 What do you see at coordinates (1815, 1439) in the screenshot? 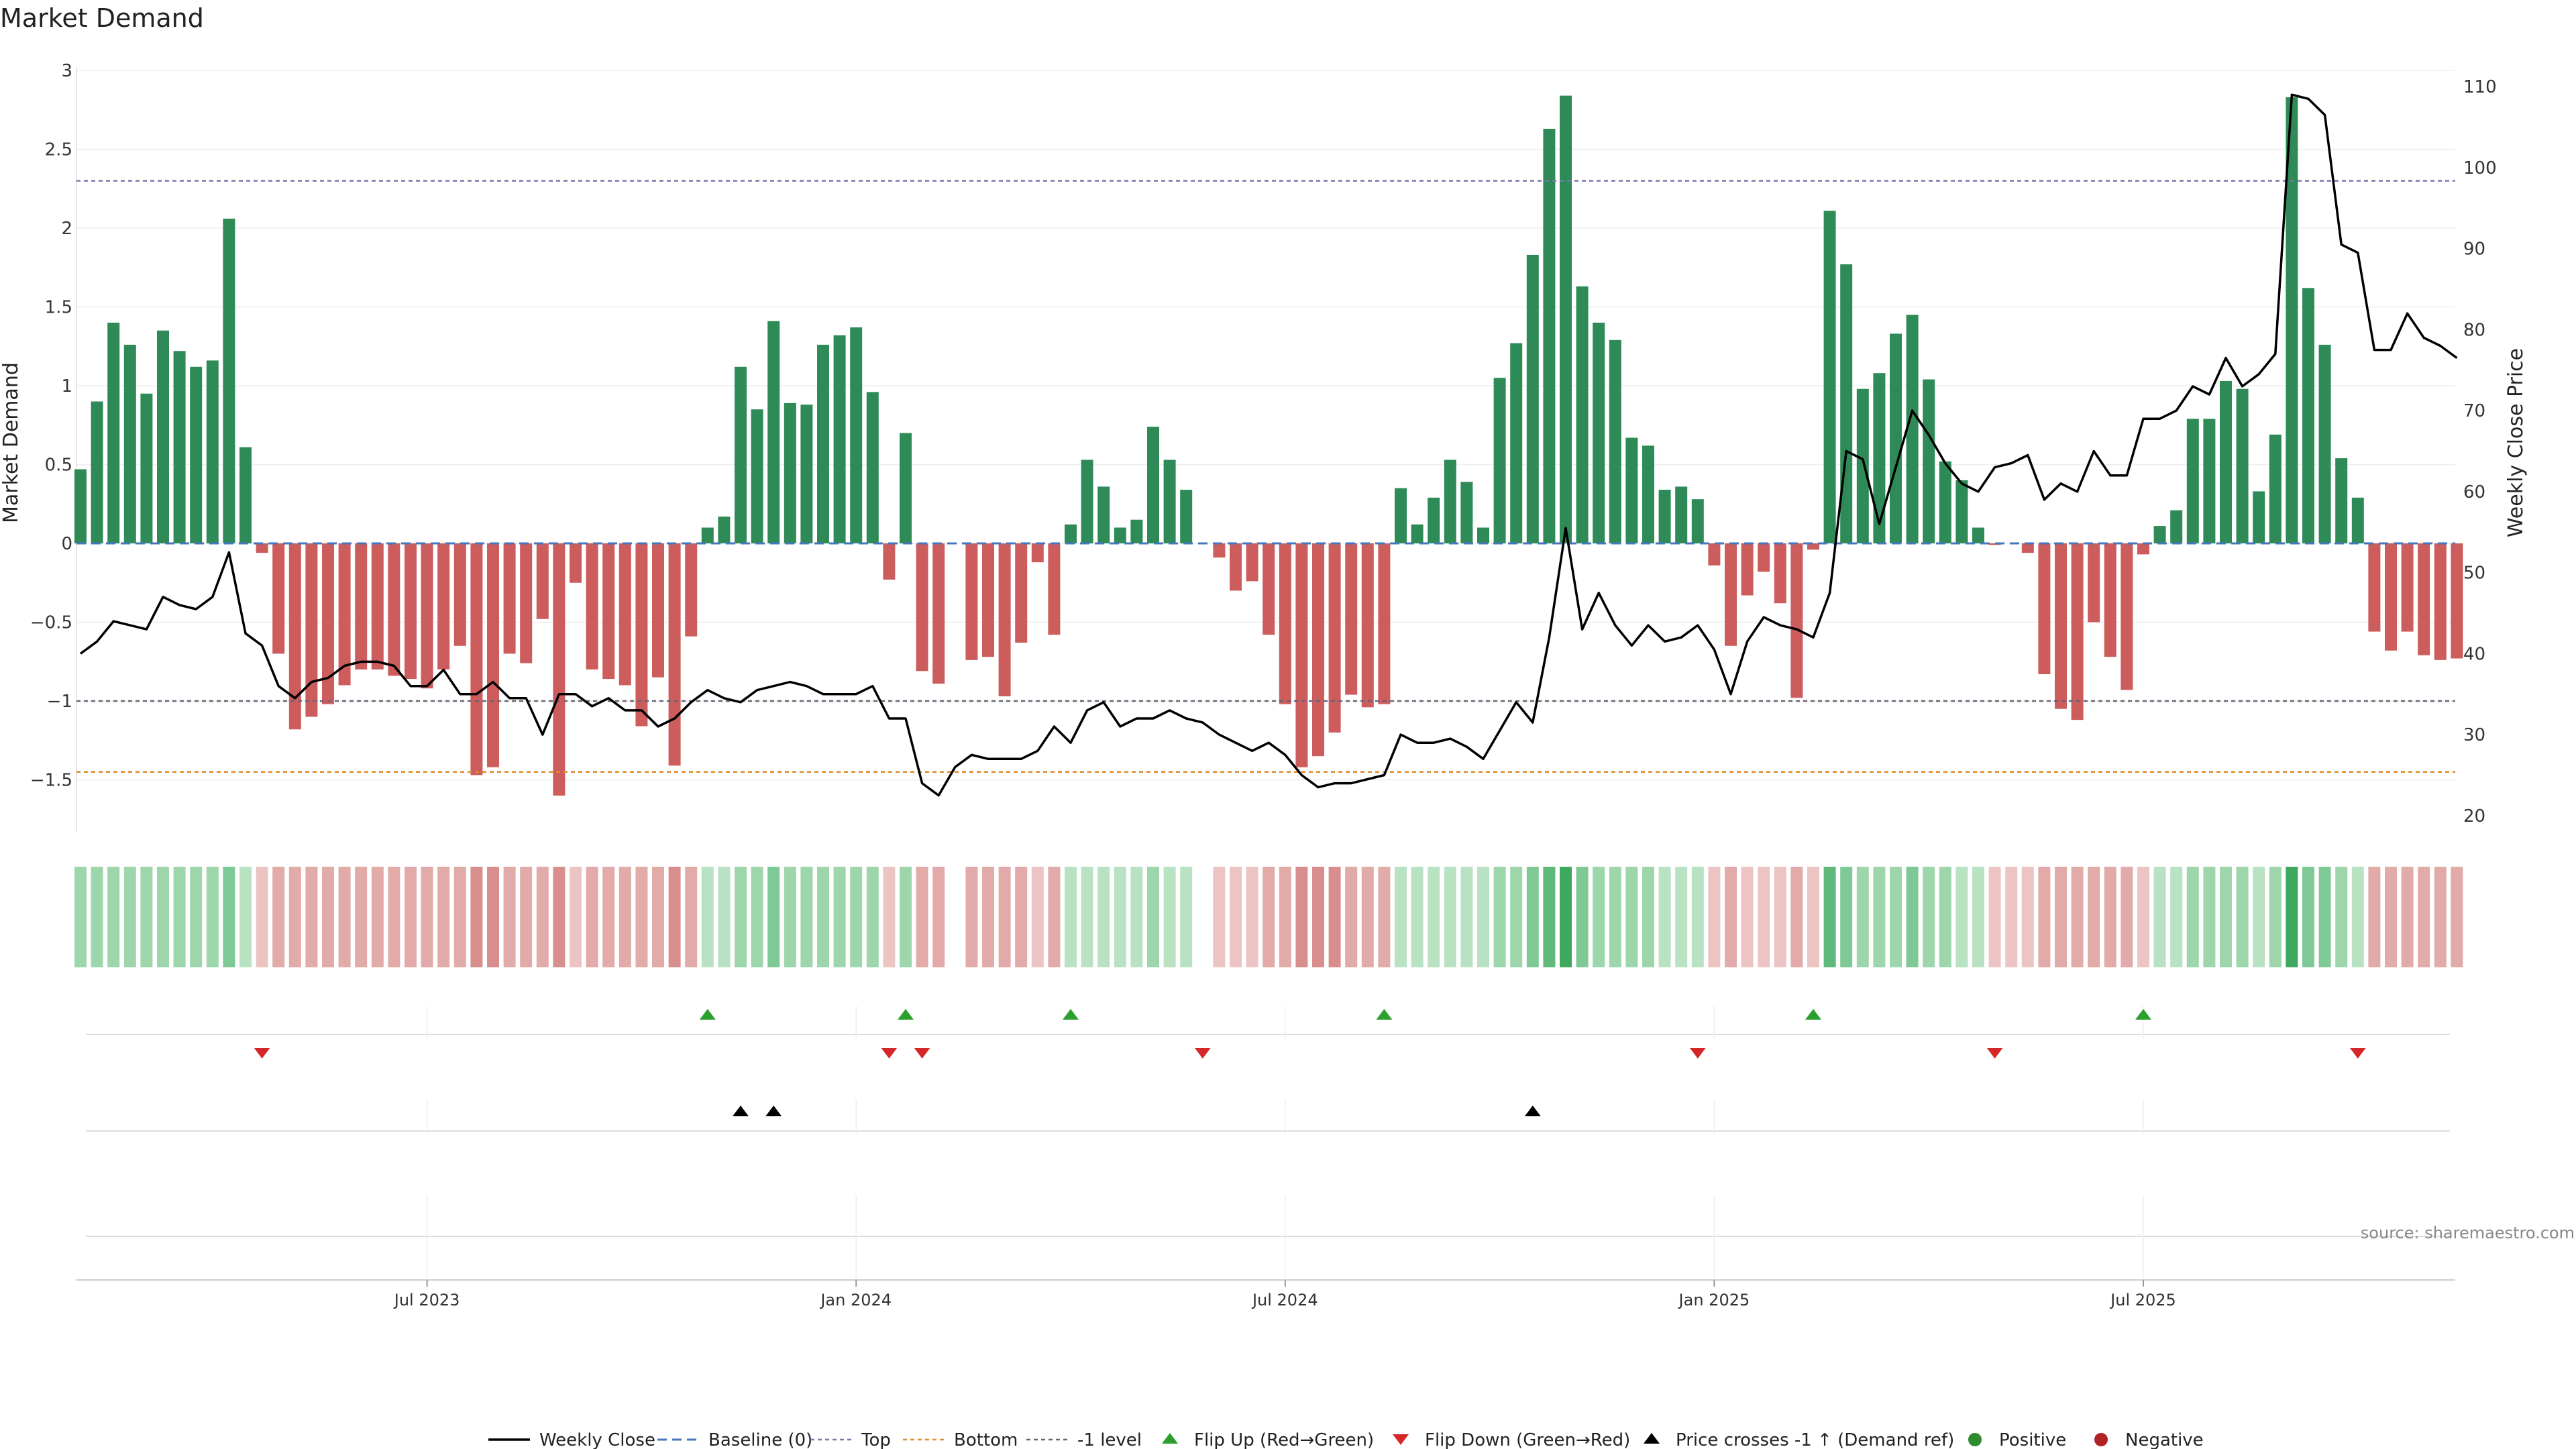
I see `legend-label: Price crosses -1 ↑ (Demand ref)` at bounding box center [1815, 1439].